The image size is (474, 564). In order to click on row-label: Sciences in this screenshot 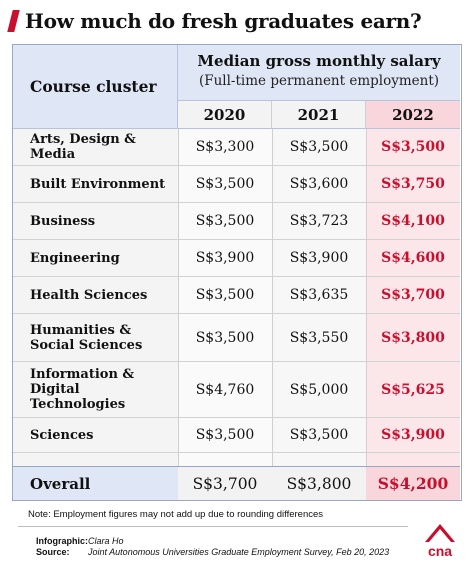, I will do `click(62, 435)`.